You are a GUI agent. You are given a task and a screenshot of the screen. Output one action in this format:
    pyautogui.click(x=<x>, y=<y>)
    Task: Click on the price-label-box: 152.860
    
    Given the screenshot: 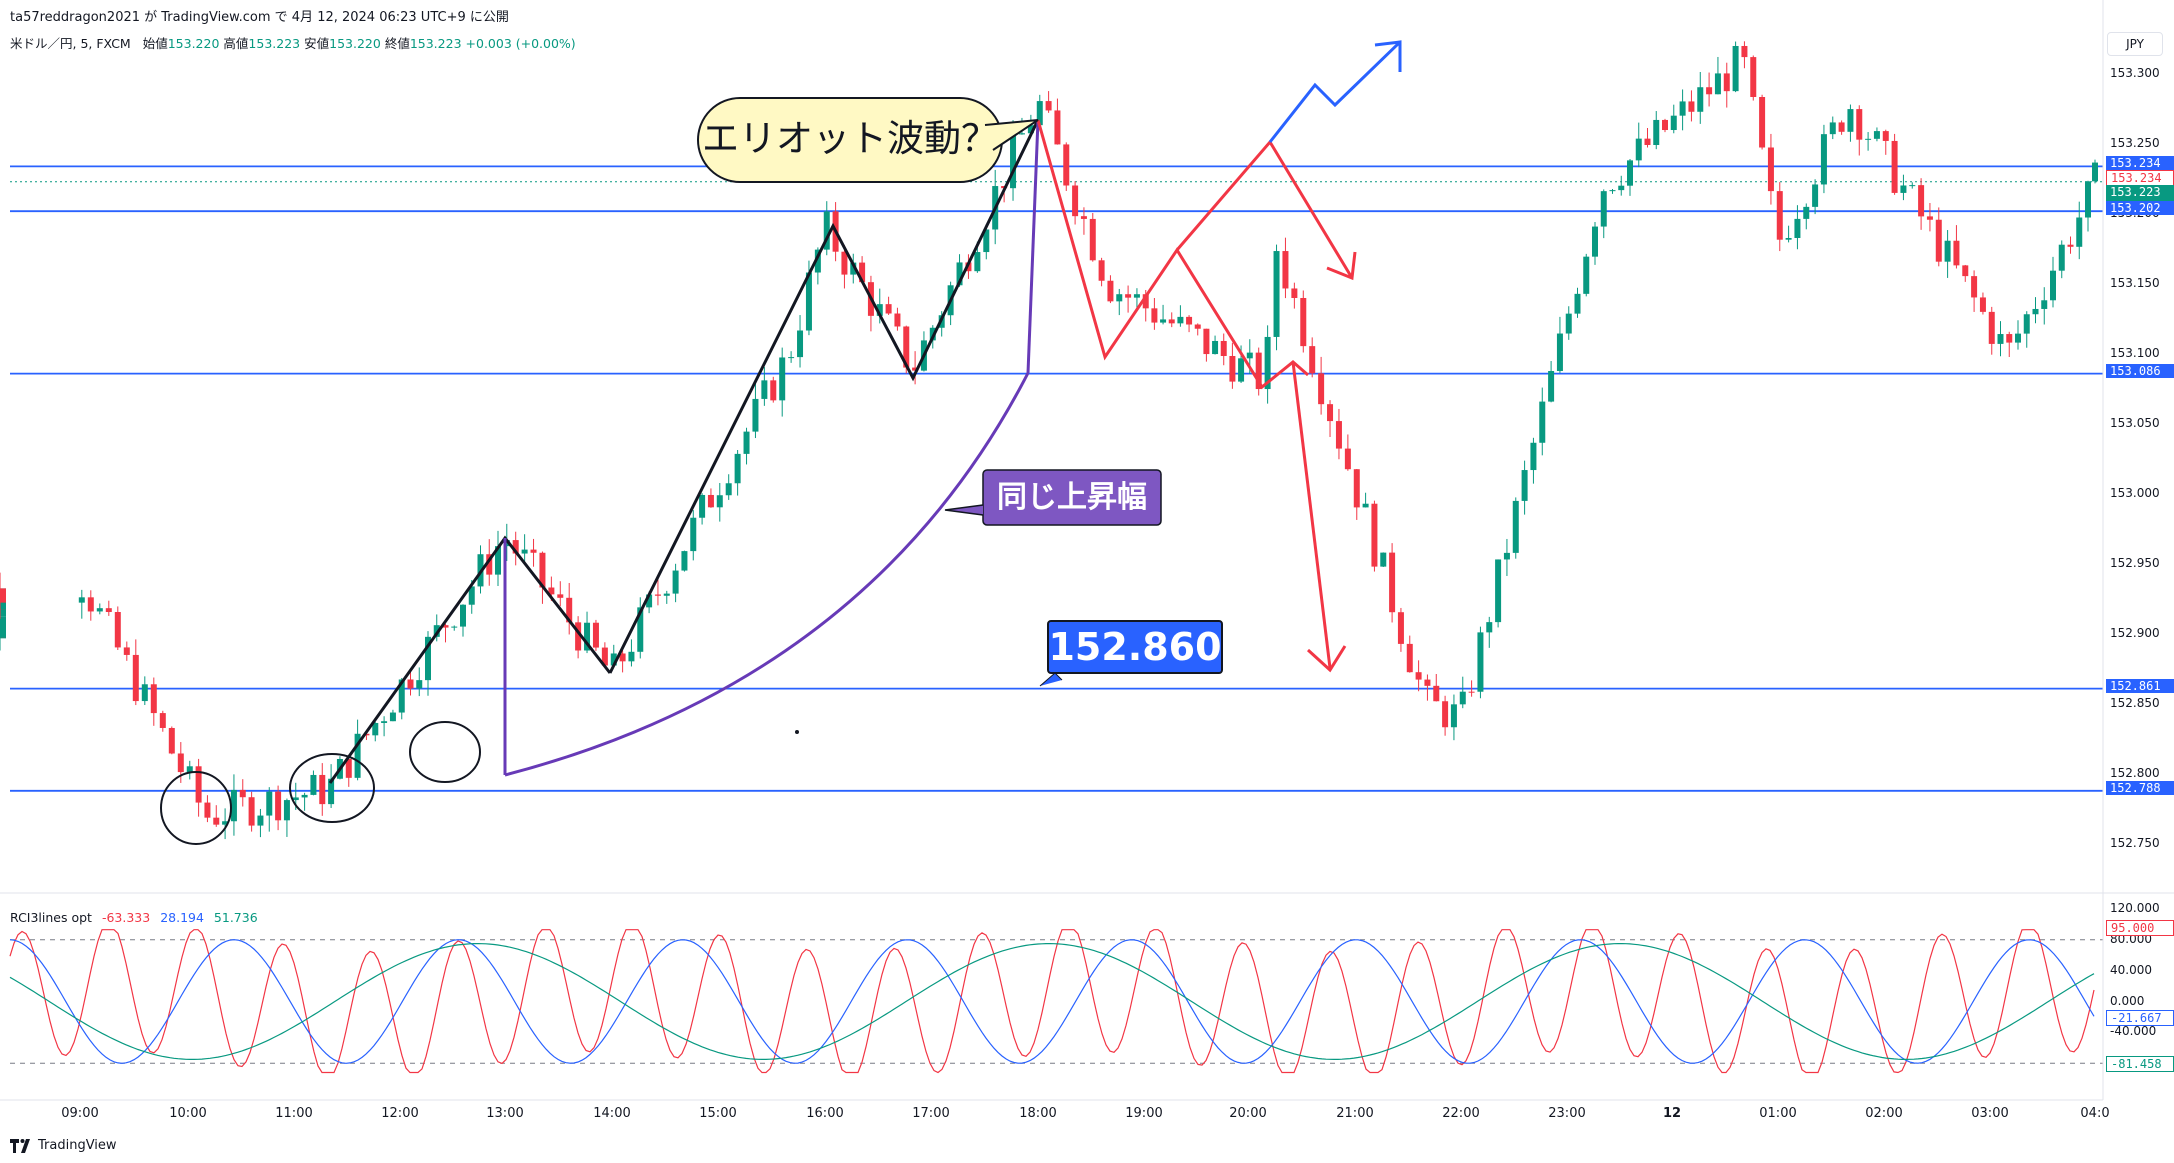 What is the action you would take?
    pyautogui.click(x=1135, y=647)
    